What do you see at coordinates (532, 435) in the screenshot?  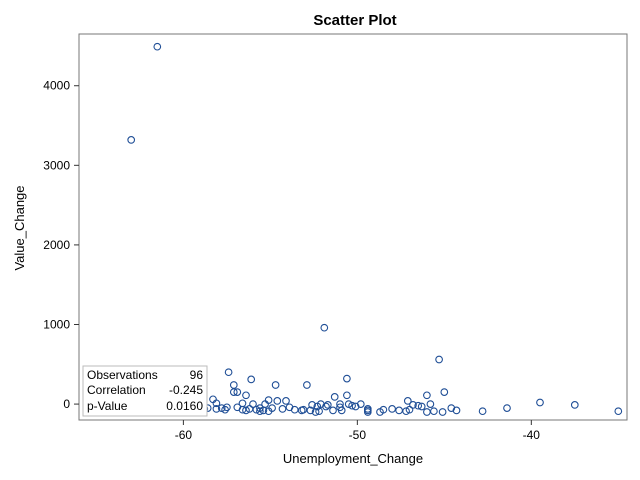 I see `x-tick-label: -40` at bounding box center [532, 435].